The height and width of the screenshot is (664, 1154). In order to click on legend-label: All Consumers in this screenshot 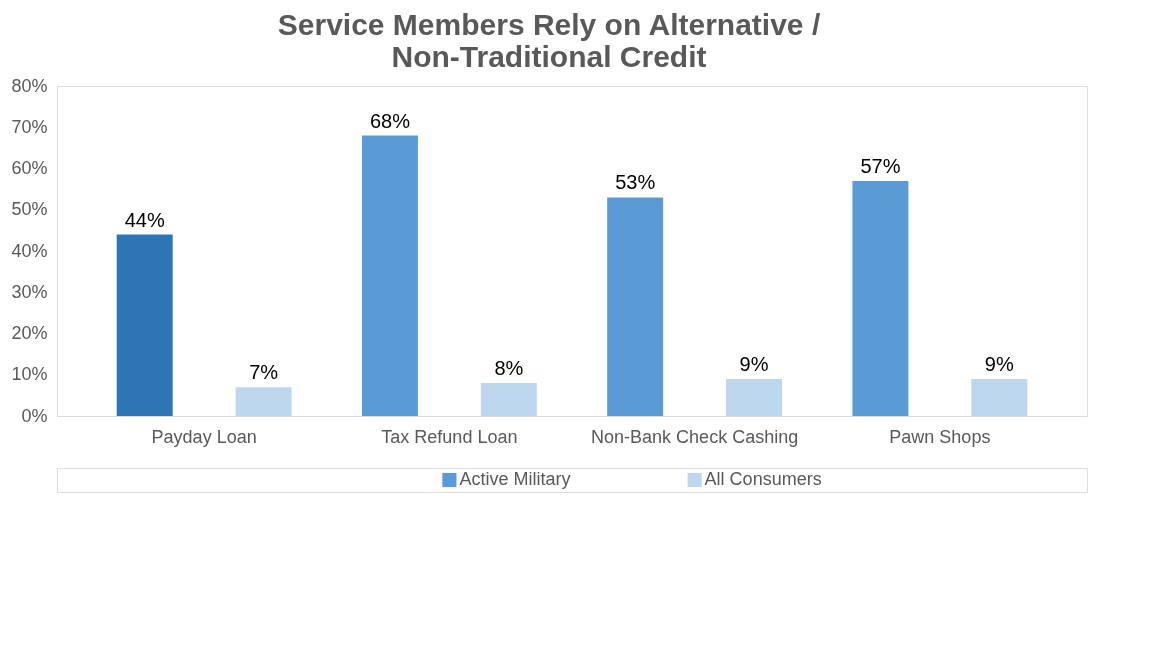, I will do `click(763, 479)`.